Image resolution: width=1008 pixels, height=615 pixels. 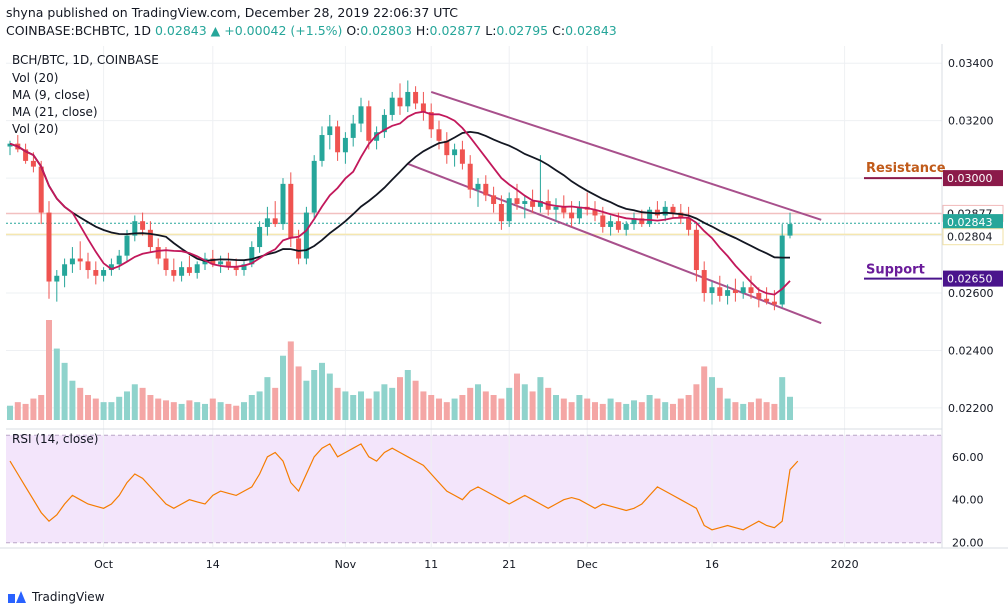 What do you see at coordinates (970, 178) in the screenshot?
I see `resistance-badge-text: 0.03000` at bounding box center [970, 178].